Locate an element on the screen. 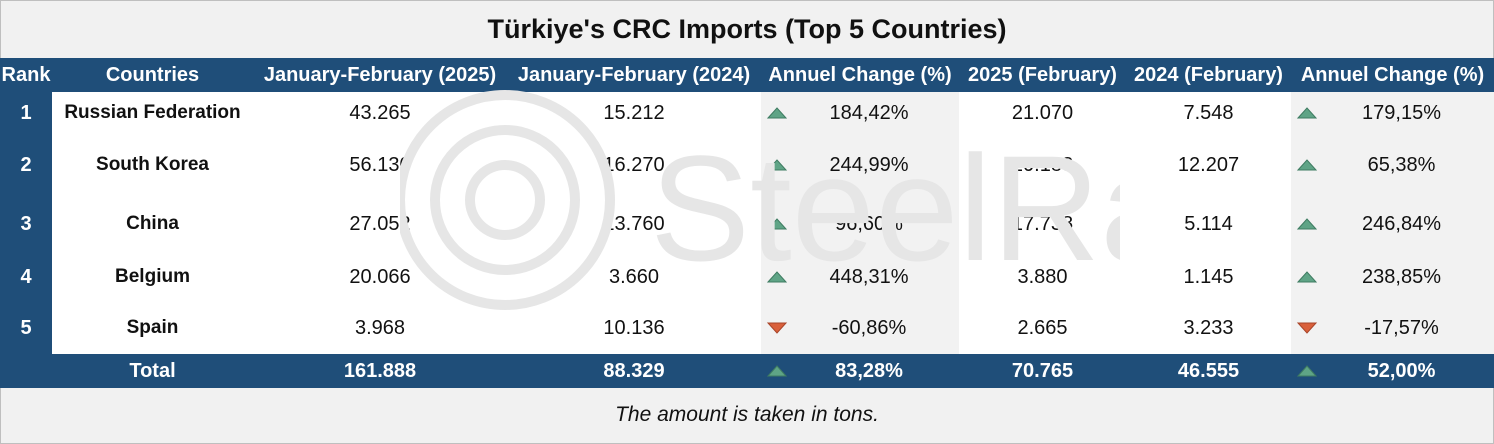  annual-change-1-cell: 448,31% is located at coordinates (860, 277).